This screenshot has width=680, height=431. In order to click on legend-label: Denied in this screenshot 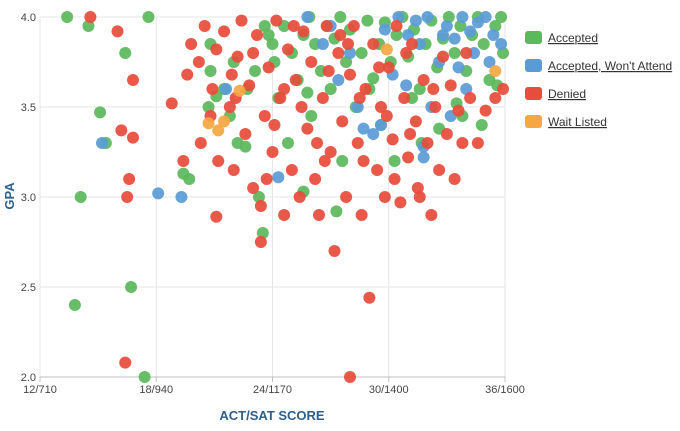, I will do `click(567, 94)`.